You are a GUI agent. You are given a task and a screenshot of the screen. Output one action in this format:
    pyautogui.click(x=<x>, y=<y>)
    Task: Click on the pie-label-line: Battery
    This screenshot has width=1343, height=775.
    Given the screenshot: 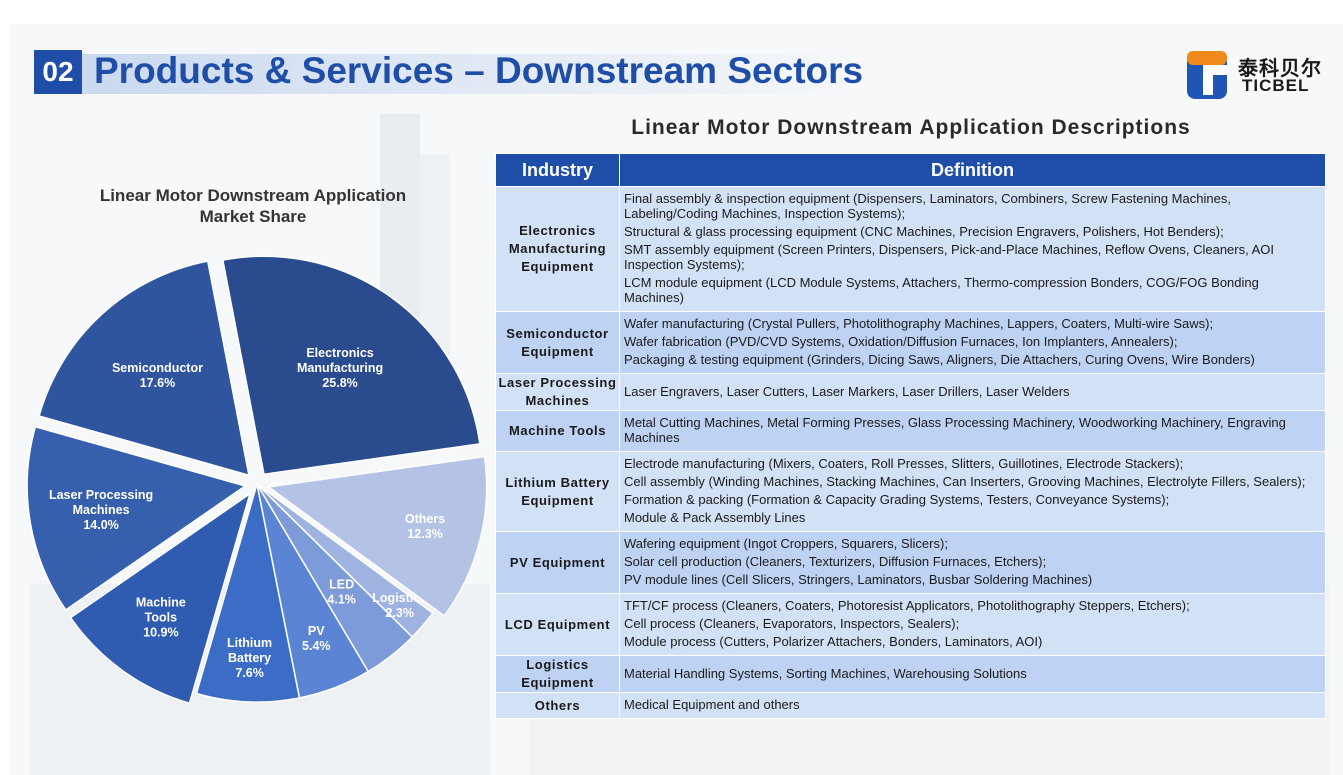 What is the action you would take?
    pyautogui.click(x=249, y=658)
    